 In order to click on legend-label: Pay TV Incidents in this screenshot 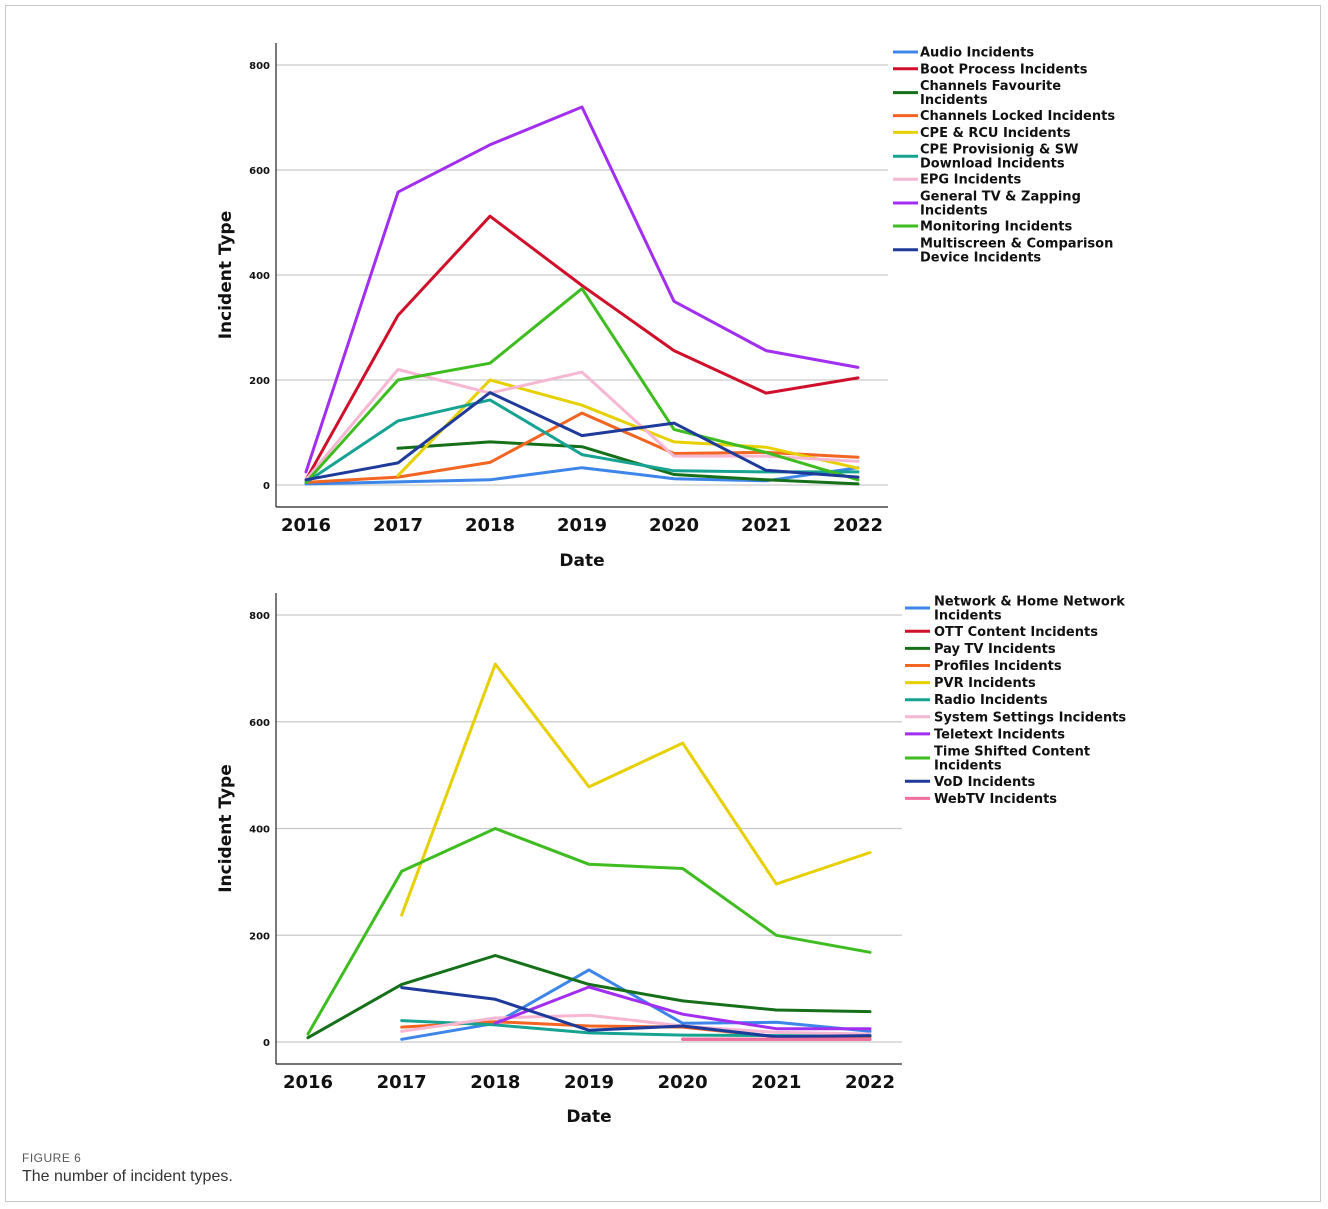, I will do `click(995, 649)`.